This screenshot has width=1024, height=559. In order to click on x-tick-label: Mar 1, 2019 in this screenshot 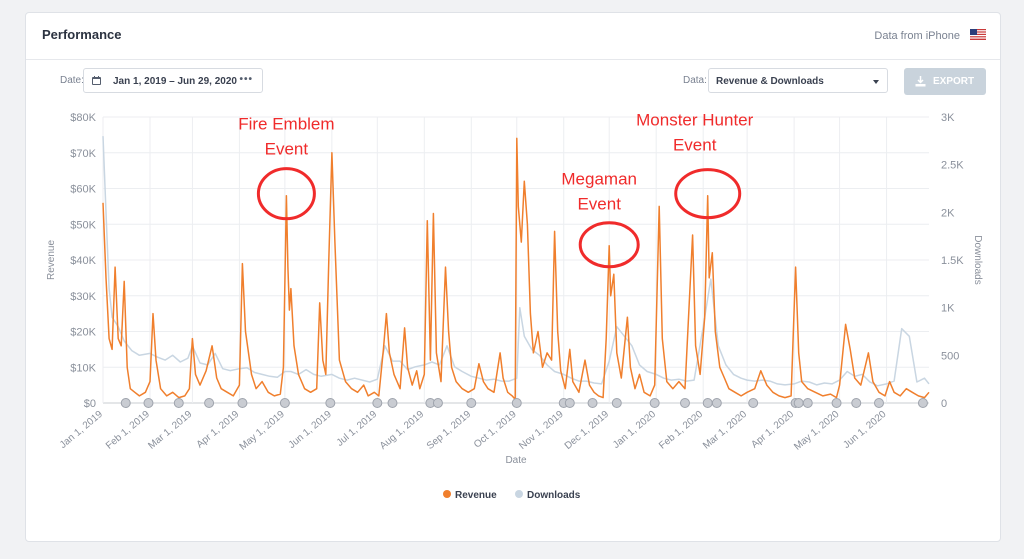, I will do `click(170, 430)`.